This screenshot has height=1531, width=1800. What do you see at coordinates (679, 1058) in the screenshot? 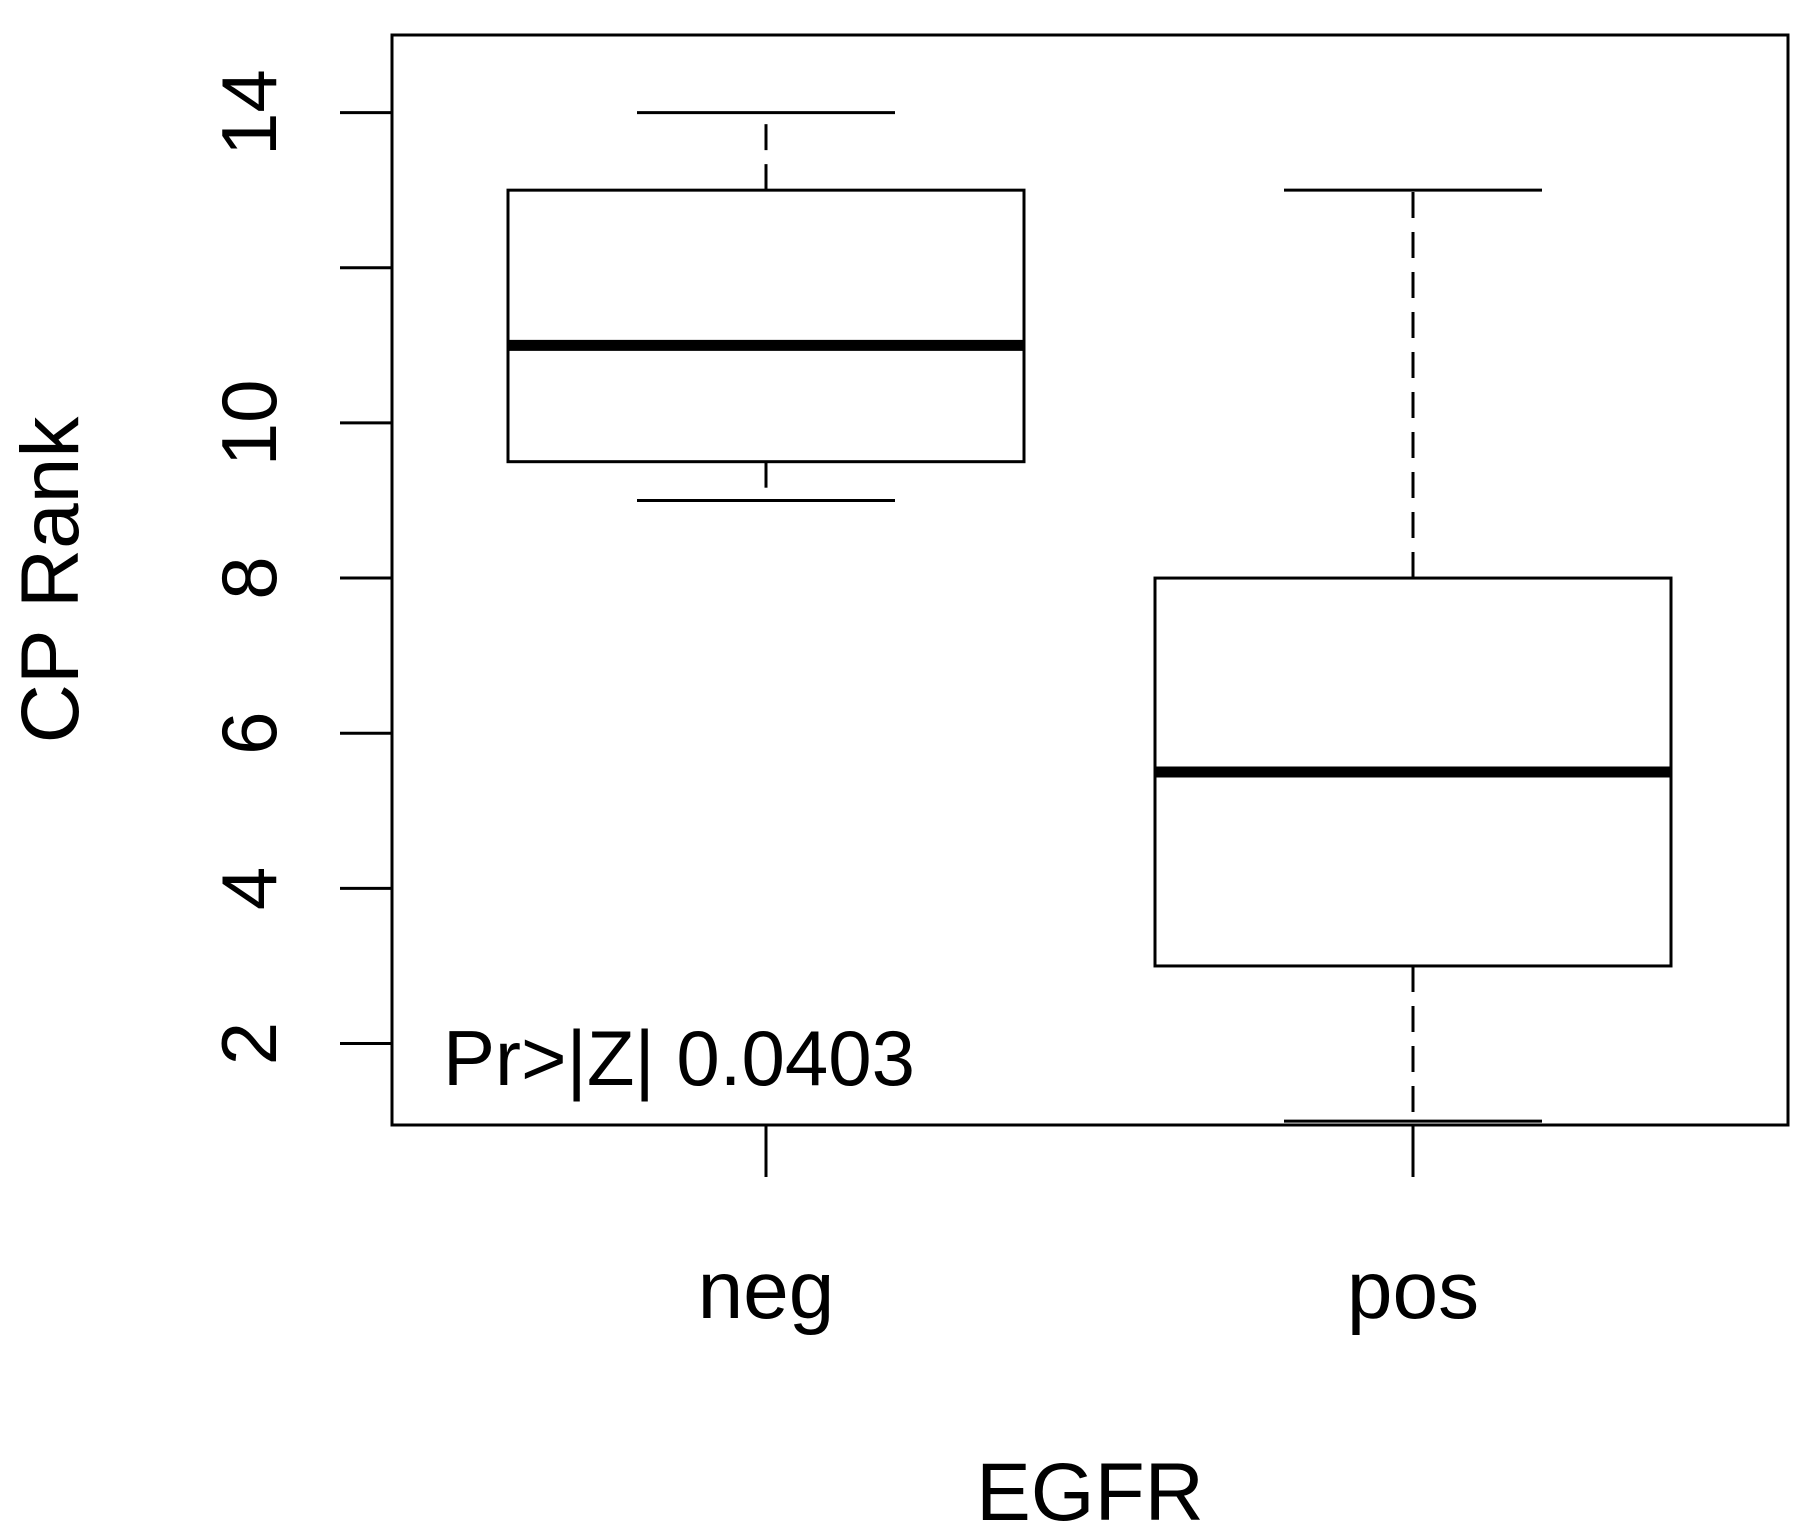
I see `annotation-pvalue: Pr>|Z| 0.0403` at bounding box center [679, 1058].